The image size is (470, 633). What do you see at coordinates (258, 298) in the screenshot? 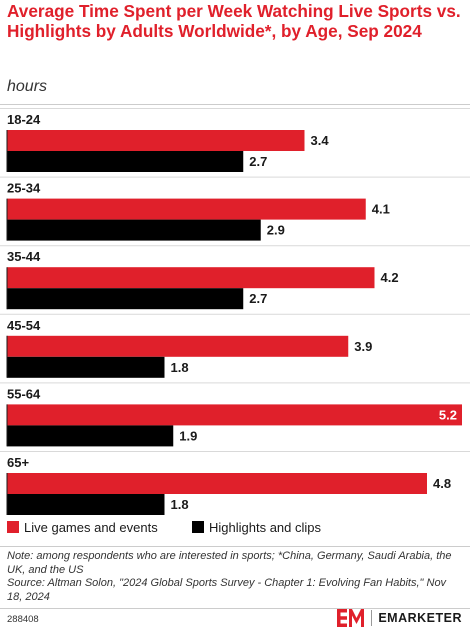
I see `value-label-highlights-35-44: 2.7` at bounding box center [258, 298].